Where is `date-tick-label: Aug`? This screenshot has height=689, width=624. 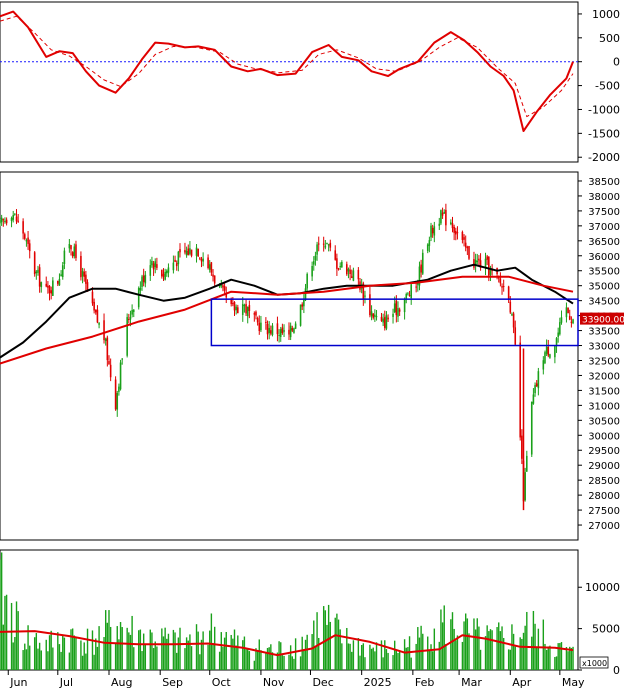
date-tick-label: Aug is located at coordinates (121, 682).